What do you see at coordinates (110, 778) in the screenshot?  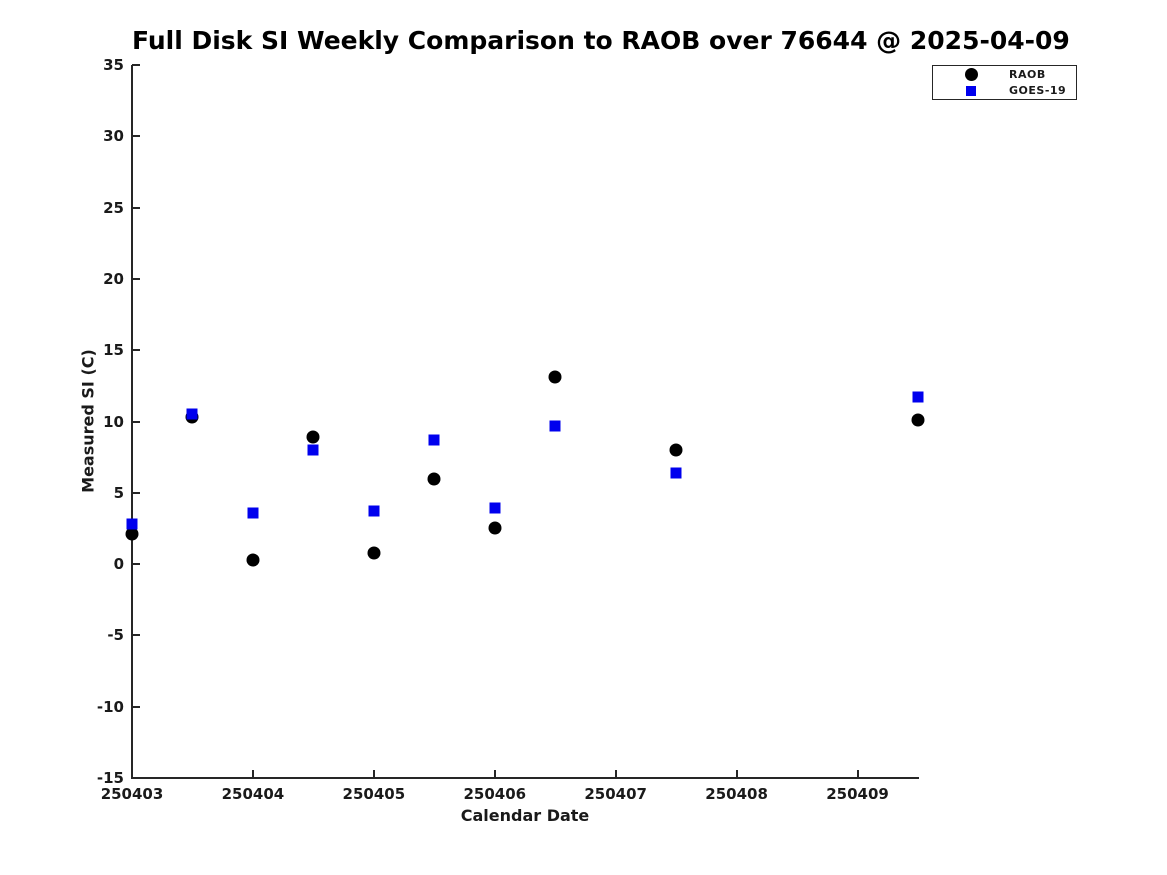 I see `y-tick-label: -15` at bounding box center [110, 778].